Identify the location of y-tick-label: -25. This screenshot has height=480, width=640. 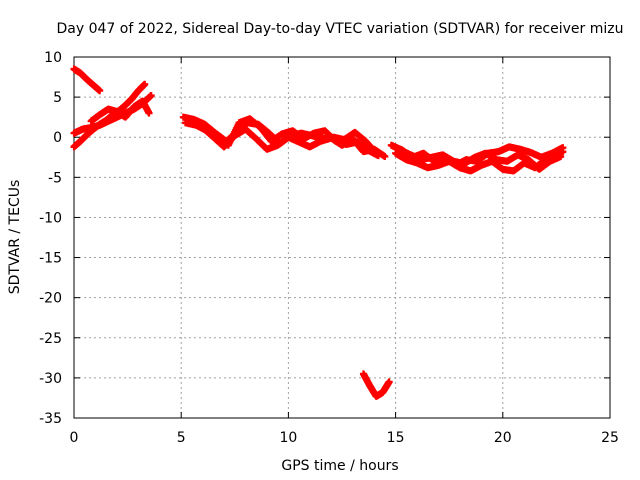
(50, 339).